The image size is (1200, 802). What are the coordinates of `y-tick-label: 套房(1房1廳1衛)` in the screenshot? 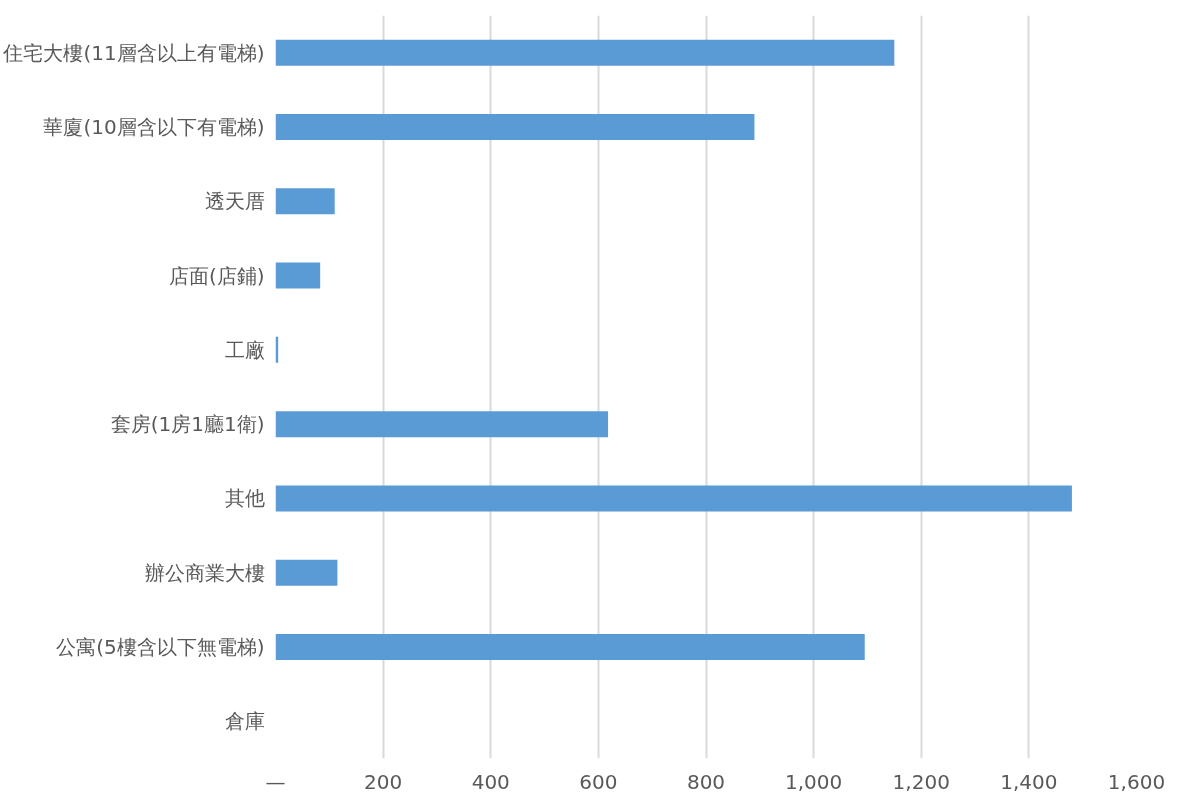 It's located at (187, 424).